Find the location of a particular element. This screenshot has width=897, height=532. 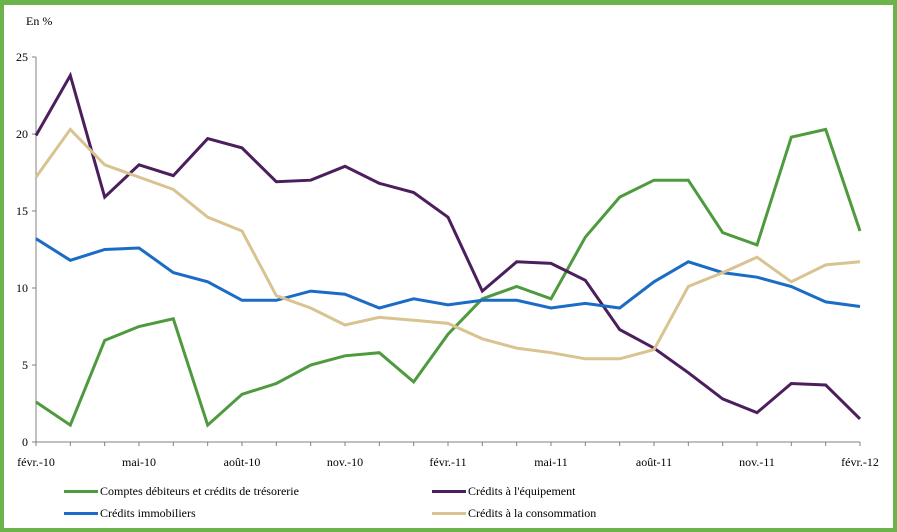

legend-item-credits-consommation: Crédits à la consommation is located at coordinates (514, 513).